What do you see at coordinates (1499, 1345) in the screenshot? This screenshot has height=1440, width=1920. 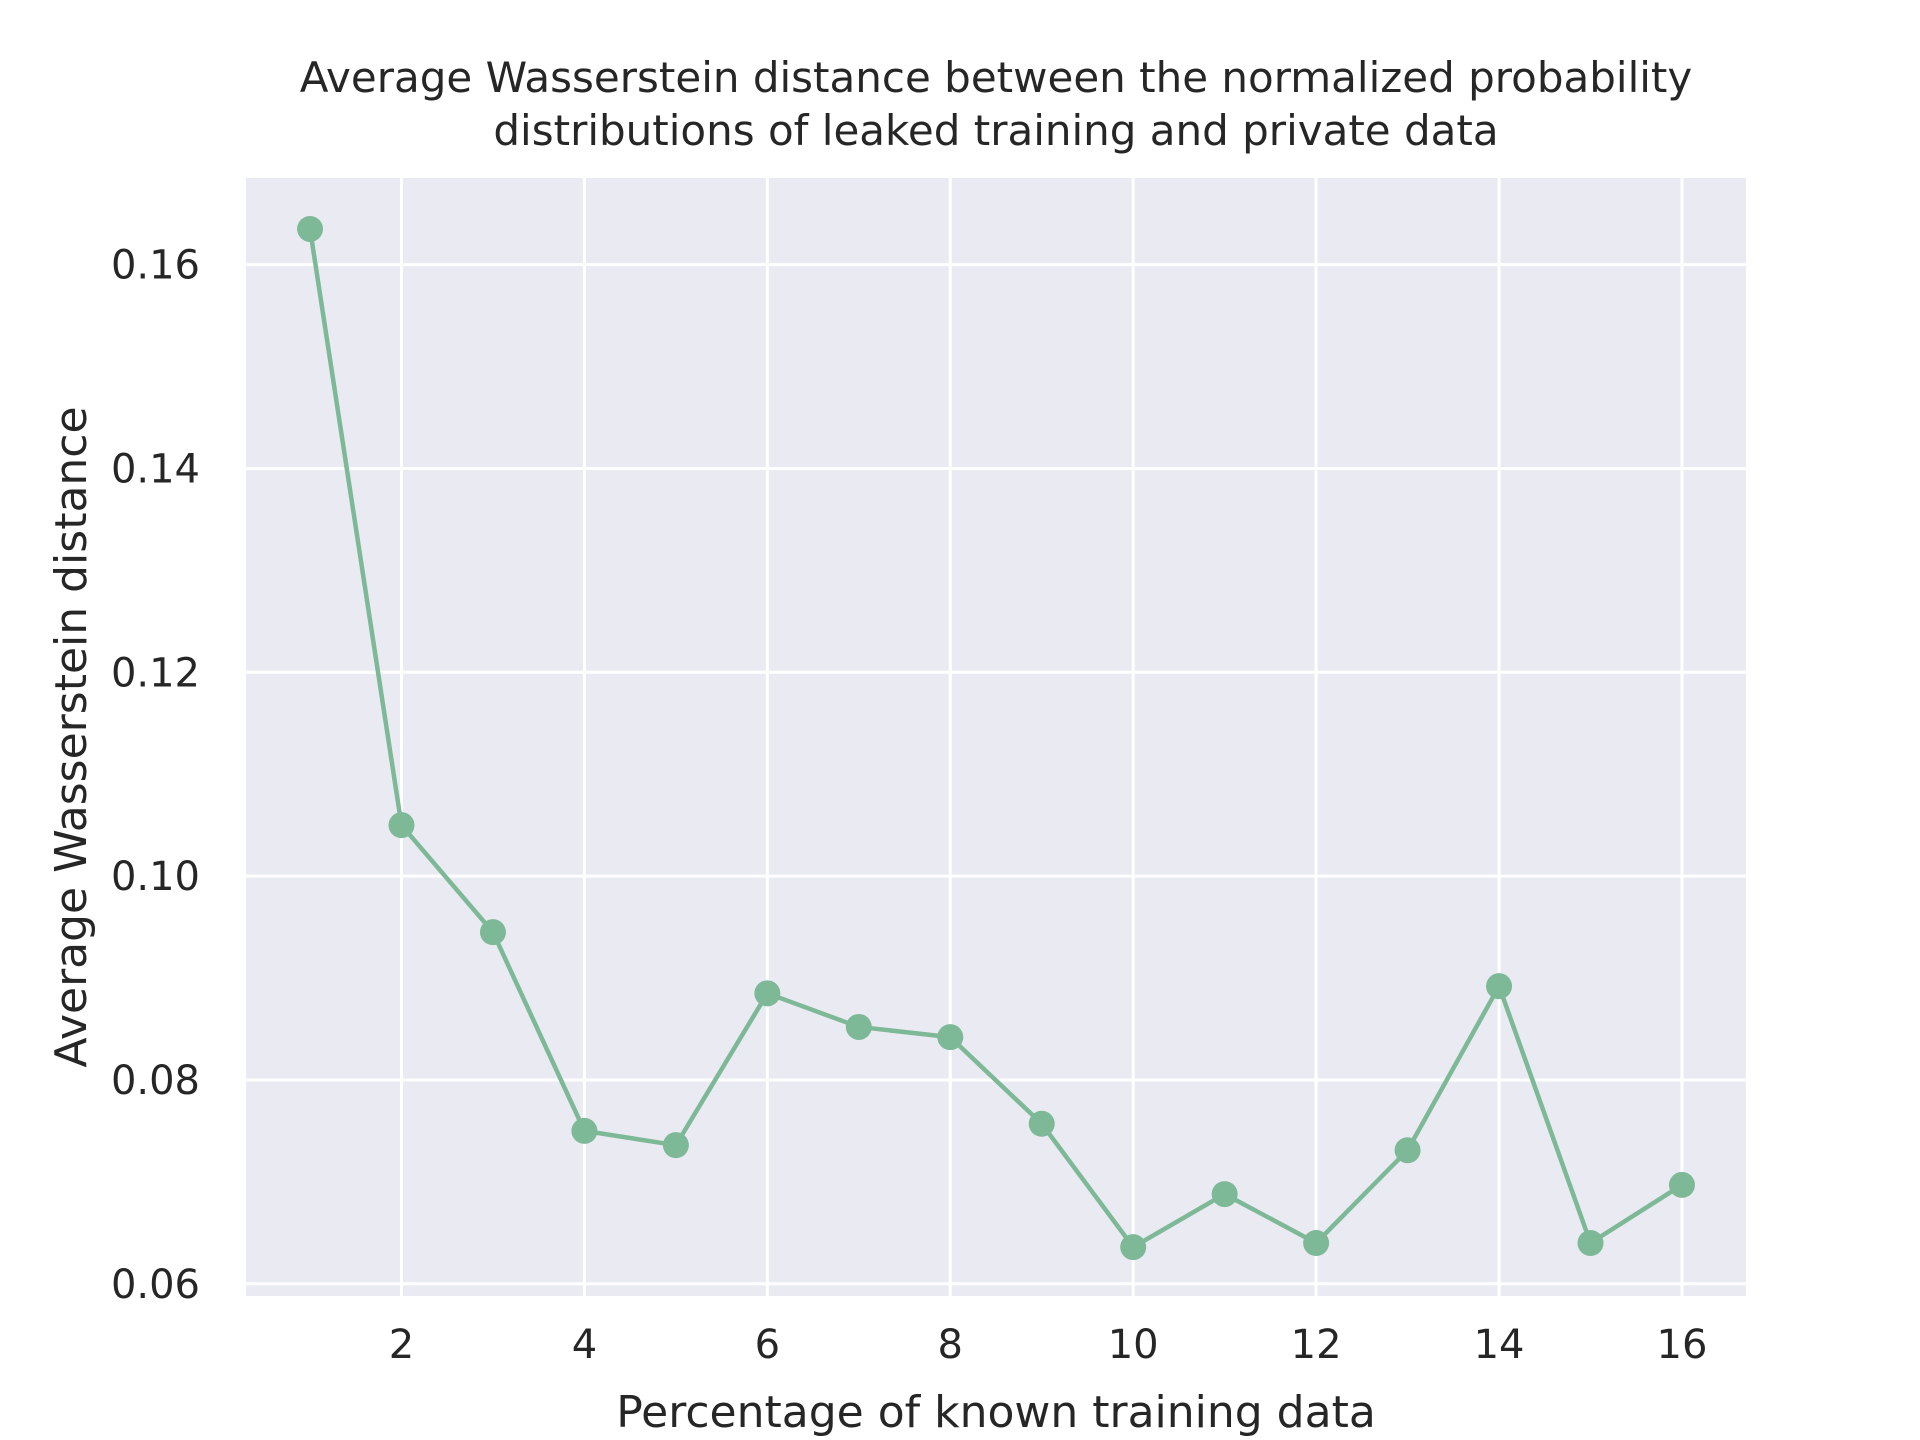 I see `x-tick-label: 14` at bounding box center [1499, 1345].